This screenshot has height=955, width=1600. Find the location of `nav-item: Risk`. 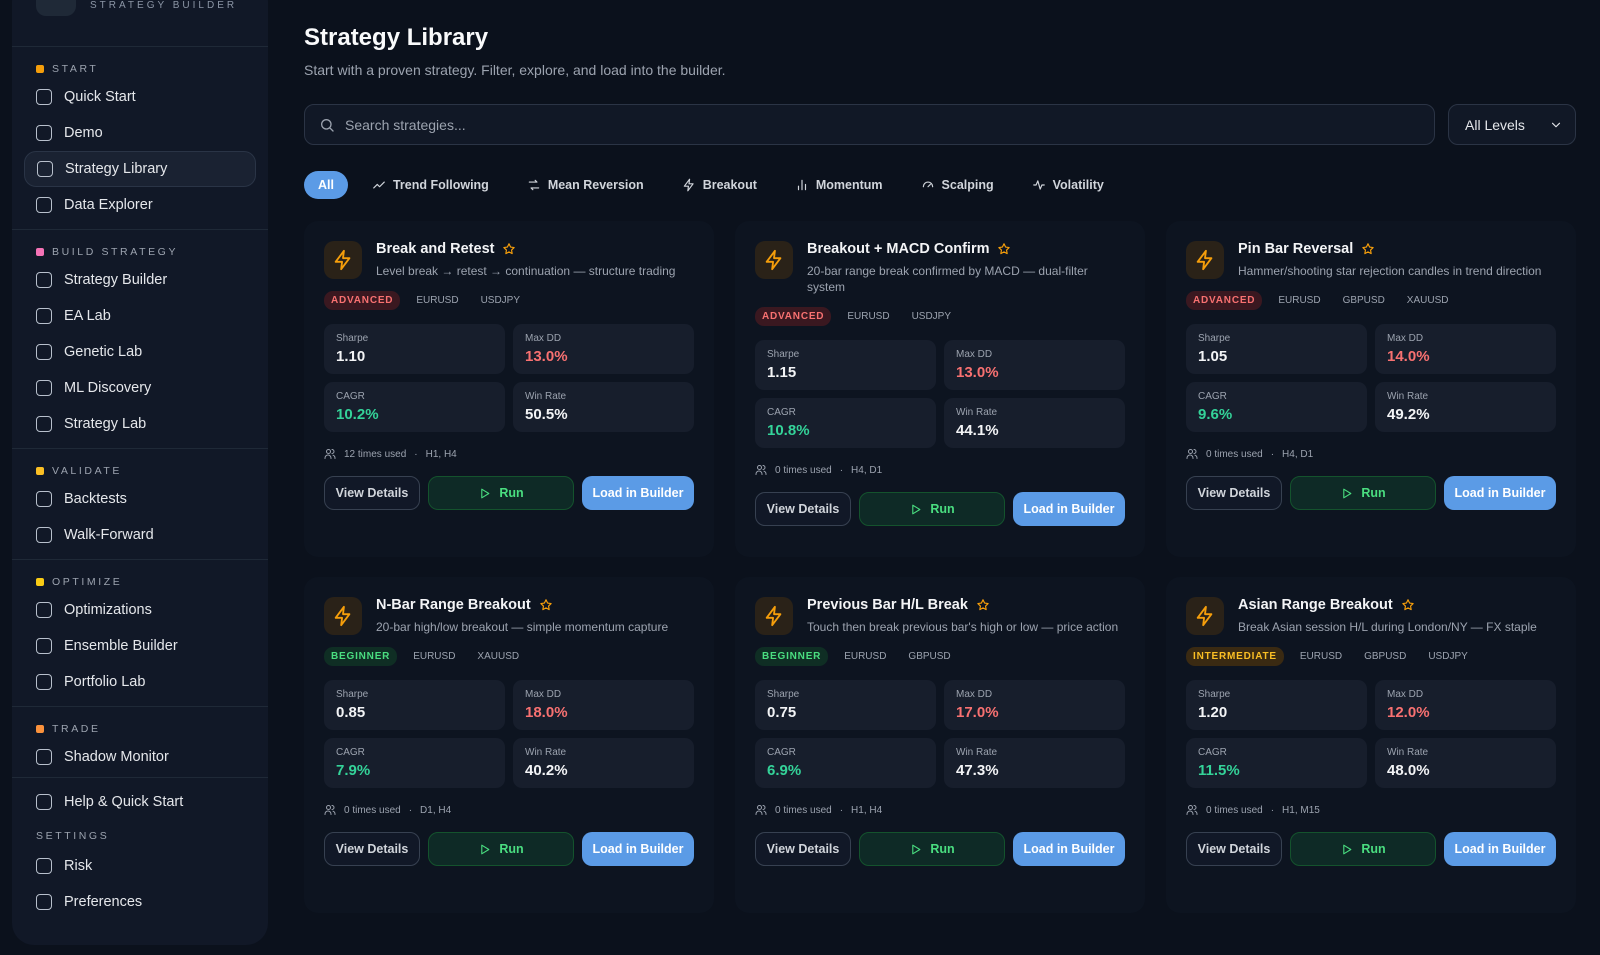

nav-item: Risk is located at coordinates (140, 866).